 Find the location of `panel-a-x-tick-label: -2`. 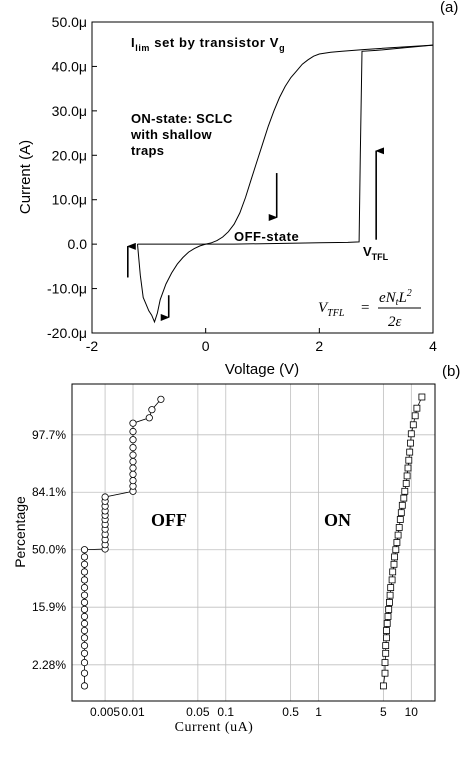

panel-a-x-tick-label: -2 is located at coordinates (92, 346).